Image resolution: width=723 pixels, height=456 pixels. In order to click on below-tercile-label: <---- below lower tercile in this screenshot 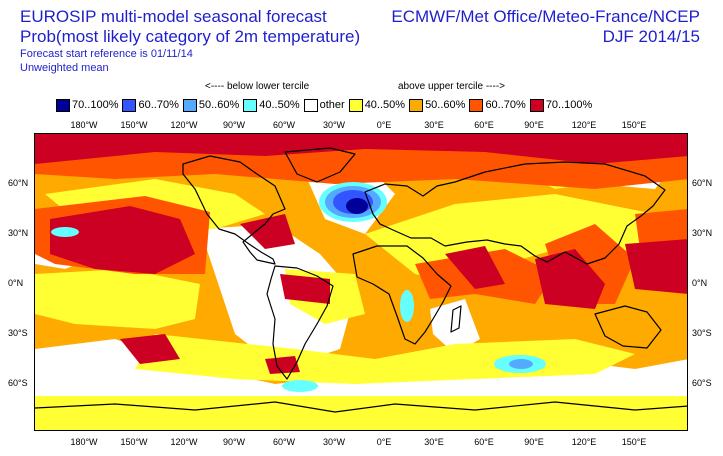, I will do `click(257, 86)`.